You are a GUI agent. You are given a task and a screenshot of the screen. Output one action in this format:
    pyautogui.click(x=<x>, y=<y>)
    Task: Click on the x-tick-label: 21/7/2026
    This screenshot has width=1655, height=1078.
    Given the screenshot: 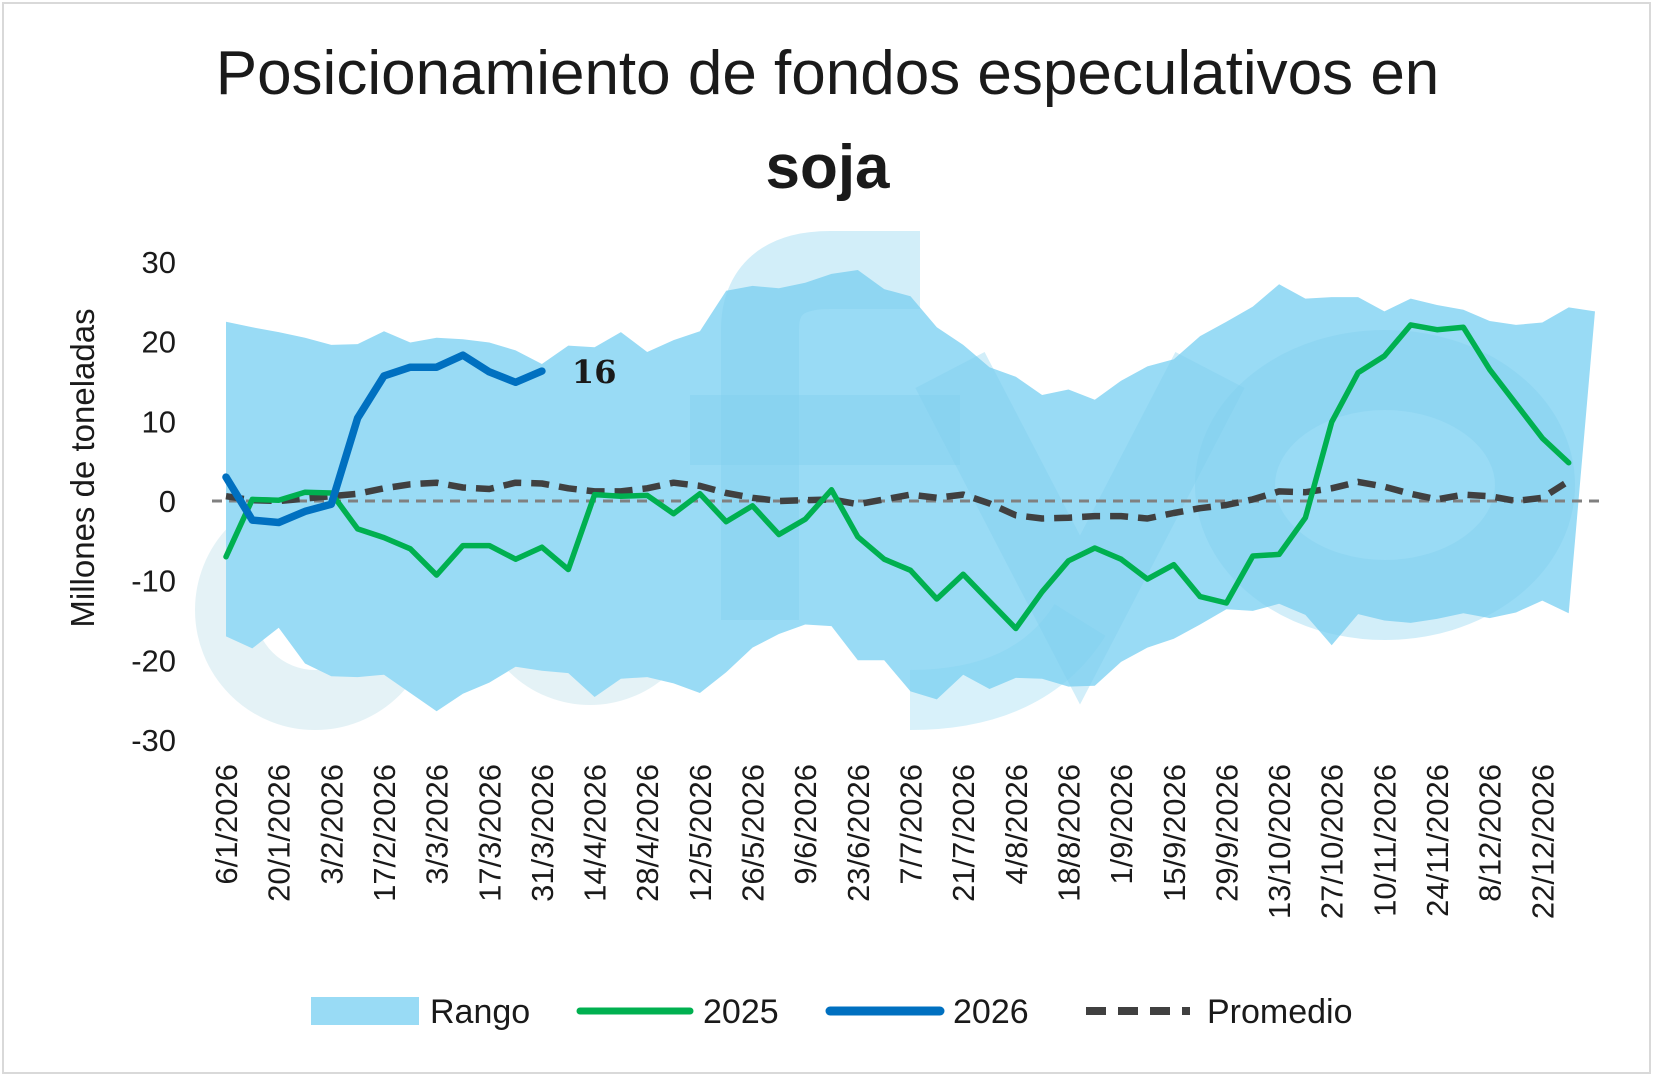 What is the action you would take?
    pyautogui.click(x=963, y=833)
    